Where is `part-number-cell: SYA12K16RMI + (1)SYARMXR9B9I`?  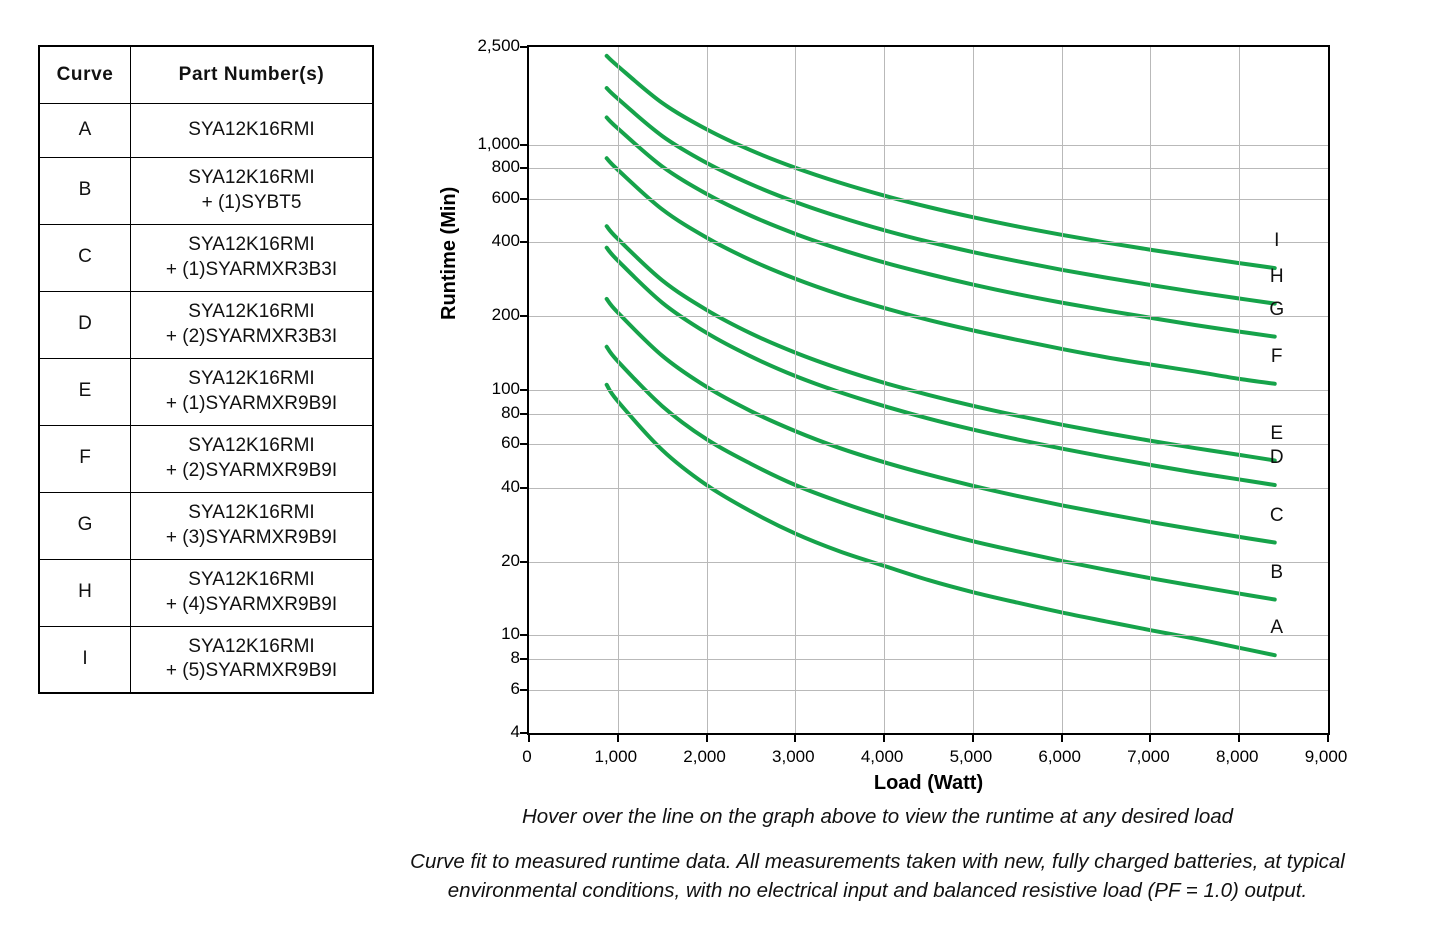 part-number-cell: SYA12K16RMI + (1)SYARMXR9B9I is located at coordinates (252, 391).